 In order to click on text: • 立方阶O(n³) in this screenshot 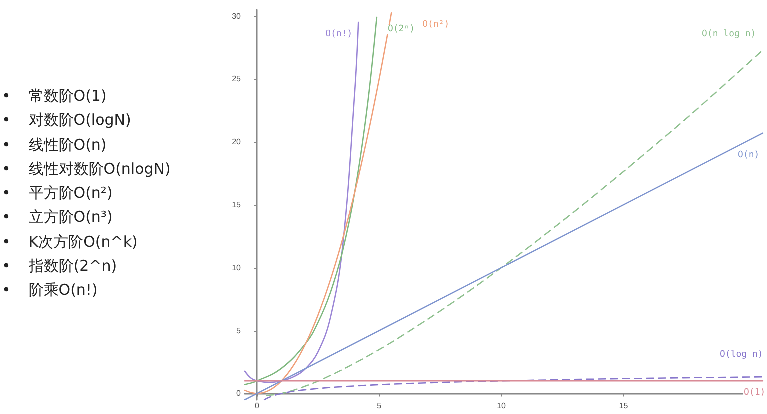, I will do `click(57, 217)`.